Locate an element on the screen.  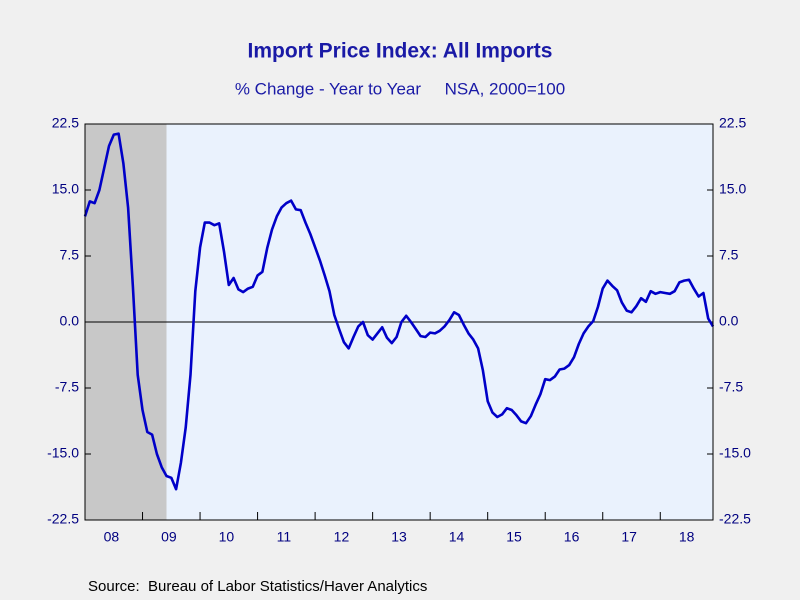
y-tick-label: 0.0 is located at coordinates (70, 321).